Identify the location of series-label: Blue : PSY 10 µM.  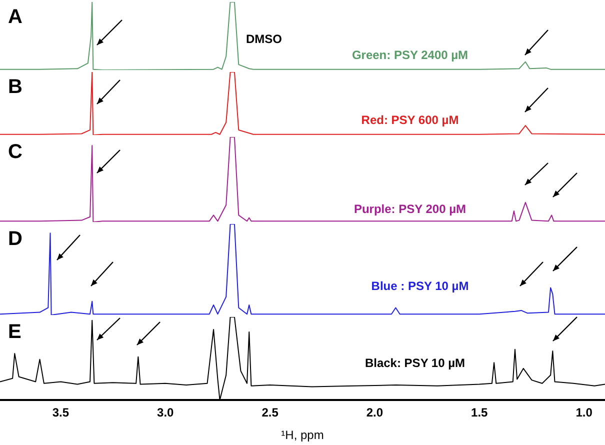
(420, 286).